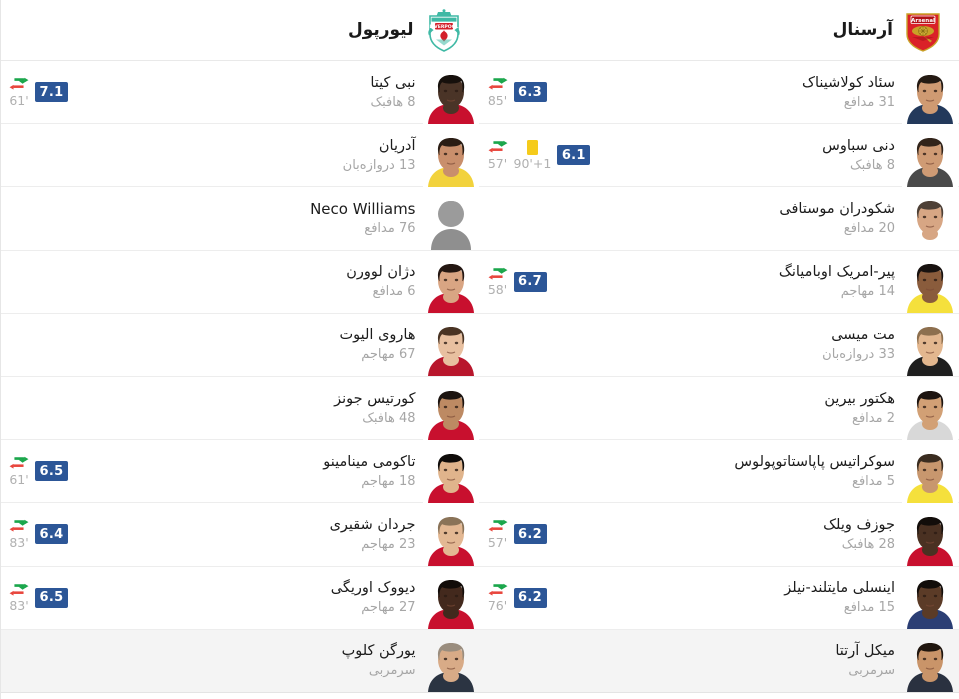  I want to click on player-row: تاکومی مینامینو 18 مهاجم 6.5 61', so click(240, 472).